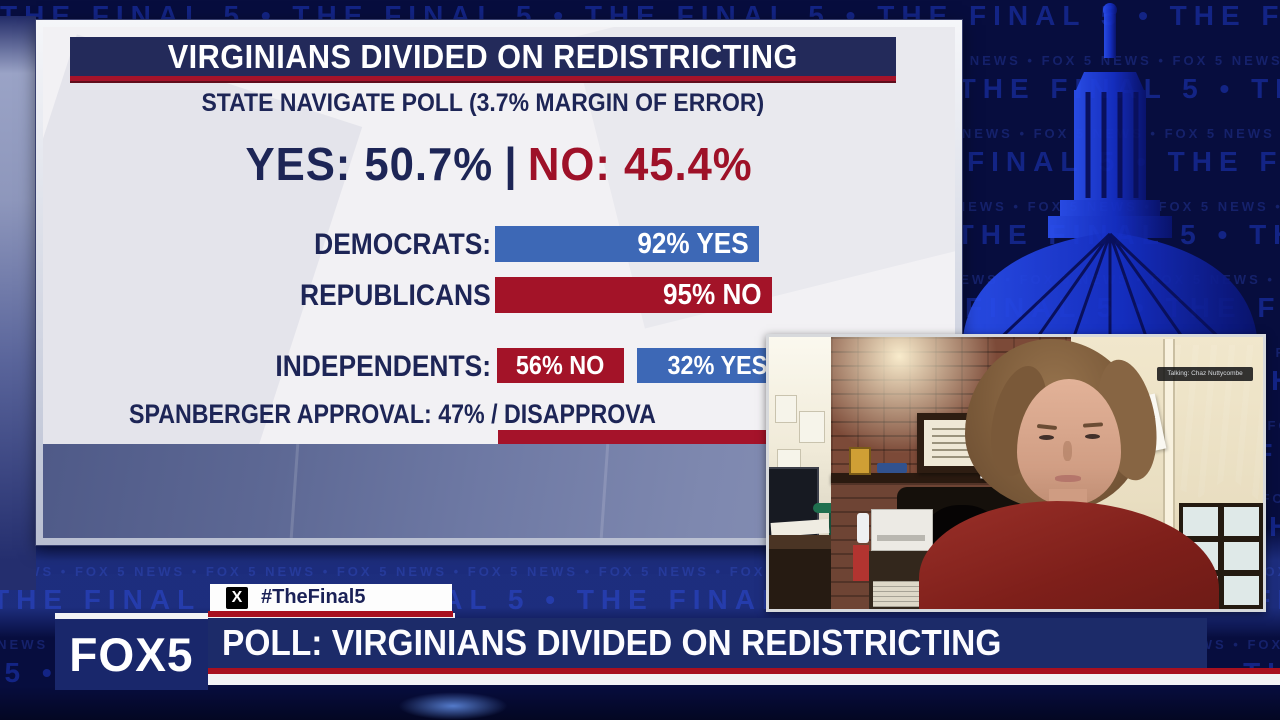  Describe the element at coordinates (953, 478) in the screenshot. I see `fireplace-mantel` at that location.